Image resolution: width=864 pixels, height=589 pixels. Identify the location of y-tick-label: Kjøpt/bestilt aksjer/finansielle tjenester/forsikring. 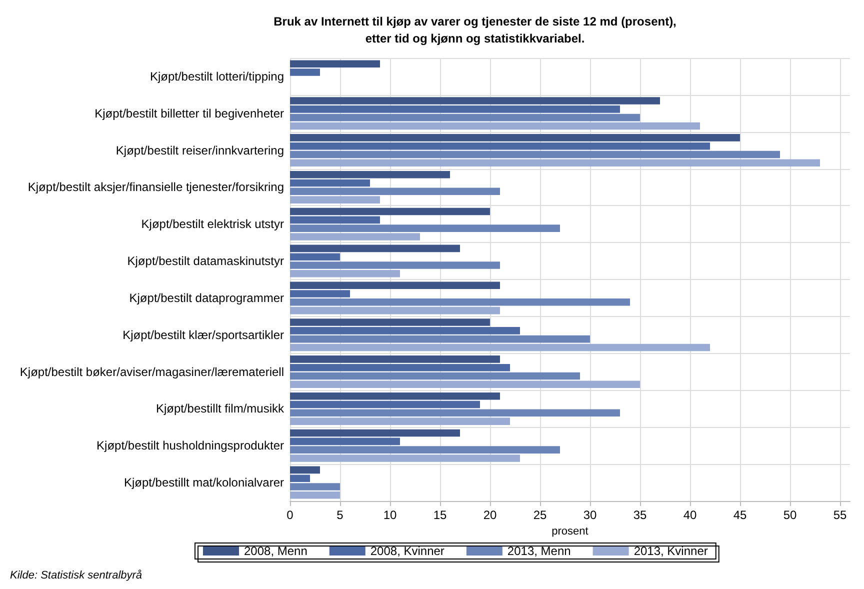
(156, 187).